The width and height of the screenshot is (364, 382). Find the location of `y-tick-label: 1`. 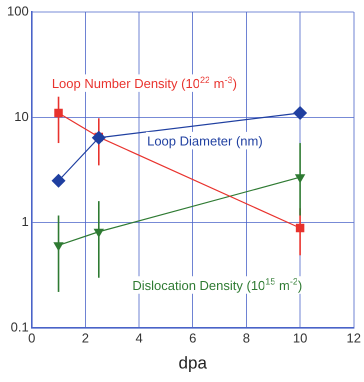

y-tick-label: 1 is located at coordinates (25, 222).